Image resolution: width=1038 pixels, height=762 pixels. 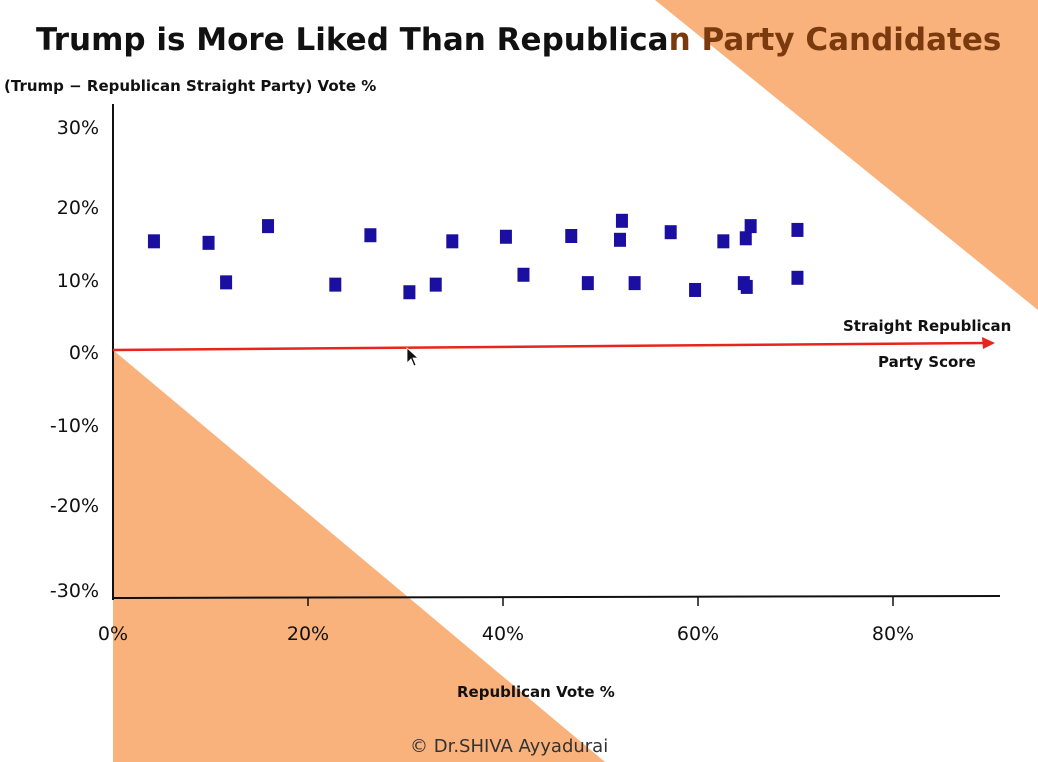 What do you see at coordinates (308, 634) in the screenshot?
I see `x-tick-label: 20%` at bounding box center [308, 634].